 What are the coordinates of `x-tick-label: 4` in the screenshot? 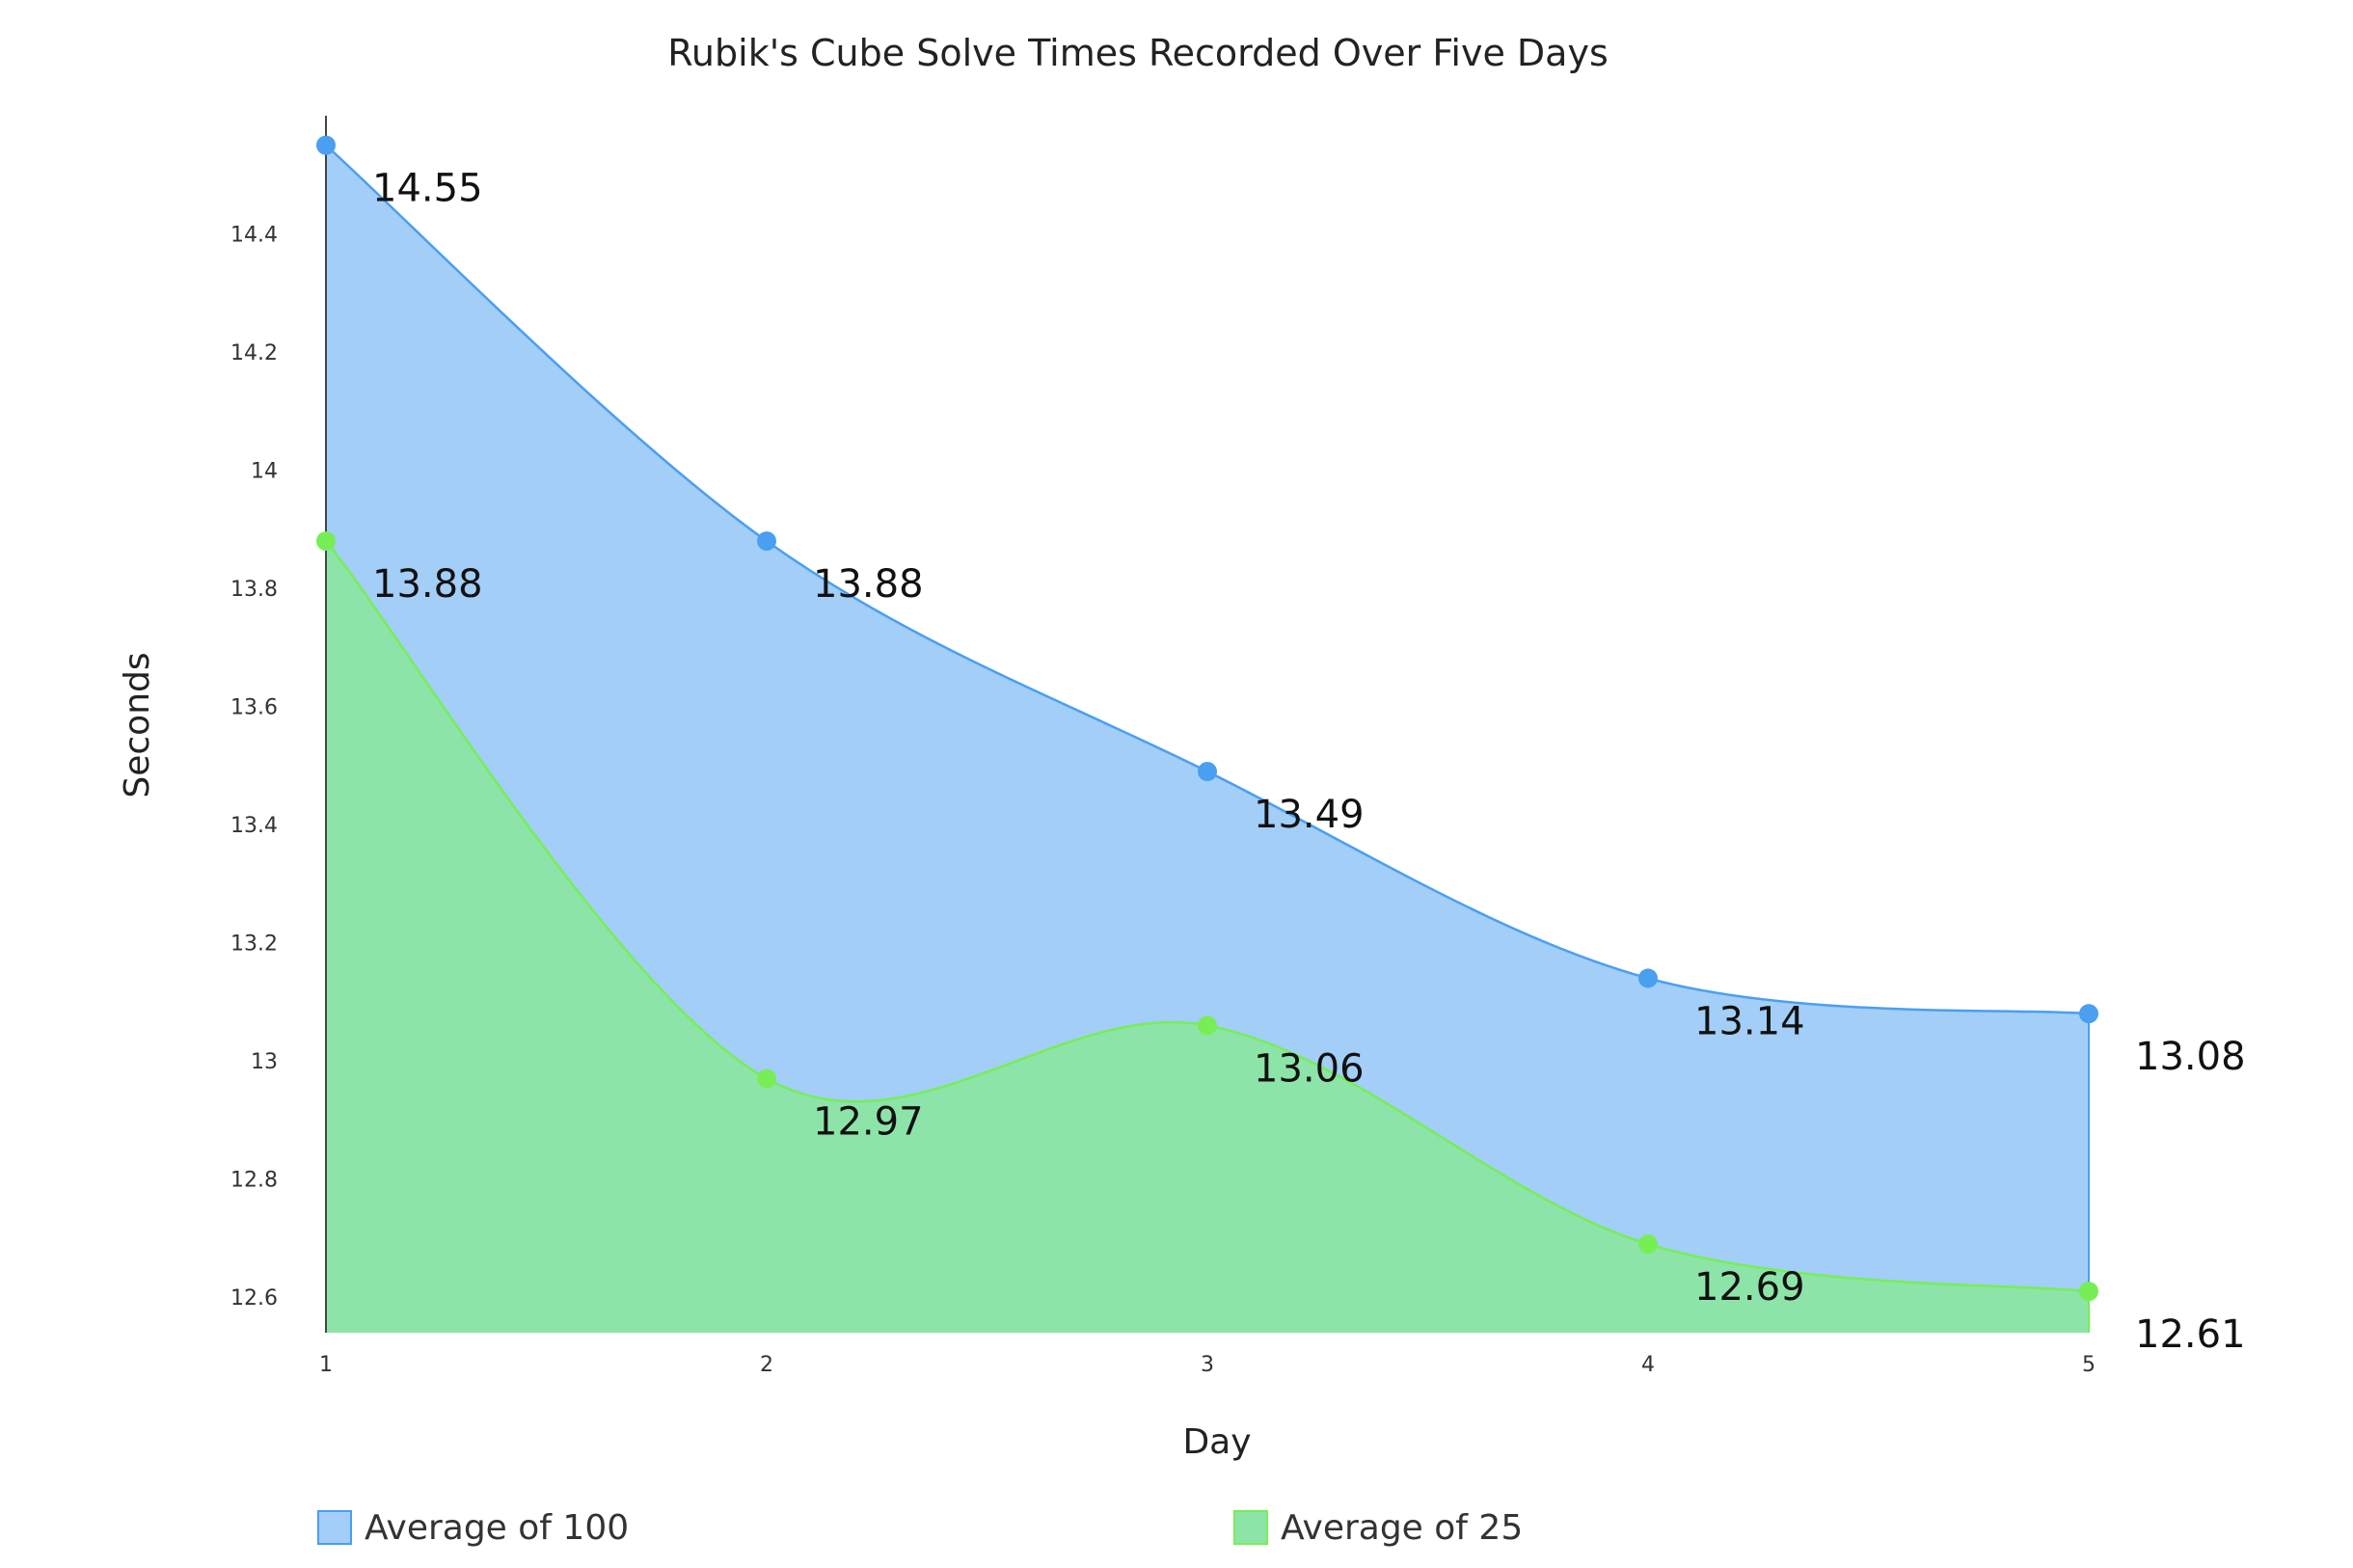 It's located at (1648, 1365).